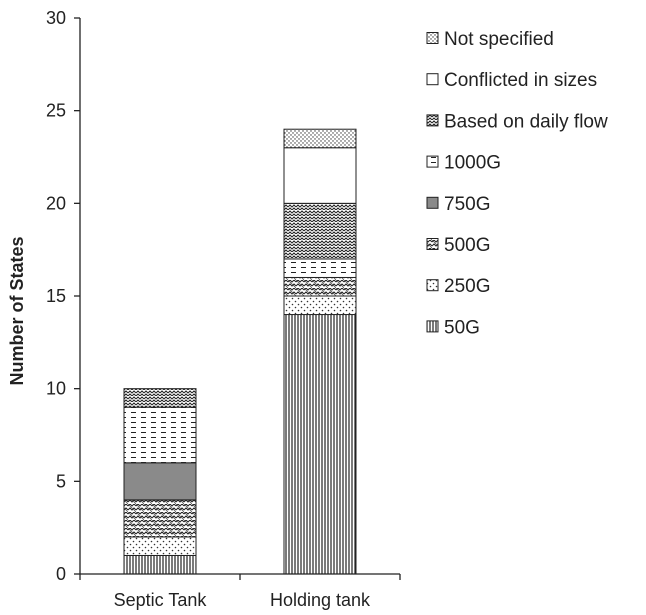 The height and width of the screenshot is (615, 646). What do you see at coordinates (320, 600) in the screenshot?
I see `x-tick-label: Holding tank` at bounding box center [320, 600].